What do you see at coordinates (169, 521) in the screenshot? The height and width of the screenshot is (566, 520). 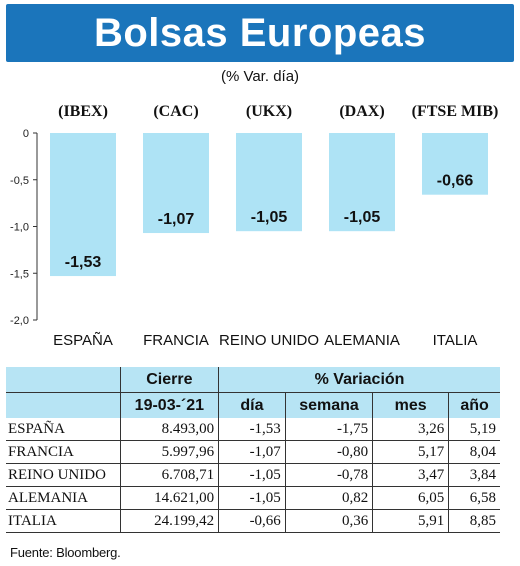 I see `row-close: 24.199,42` at bounding box center [169, 521].